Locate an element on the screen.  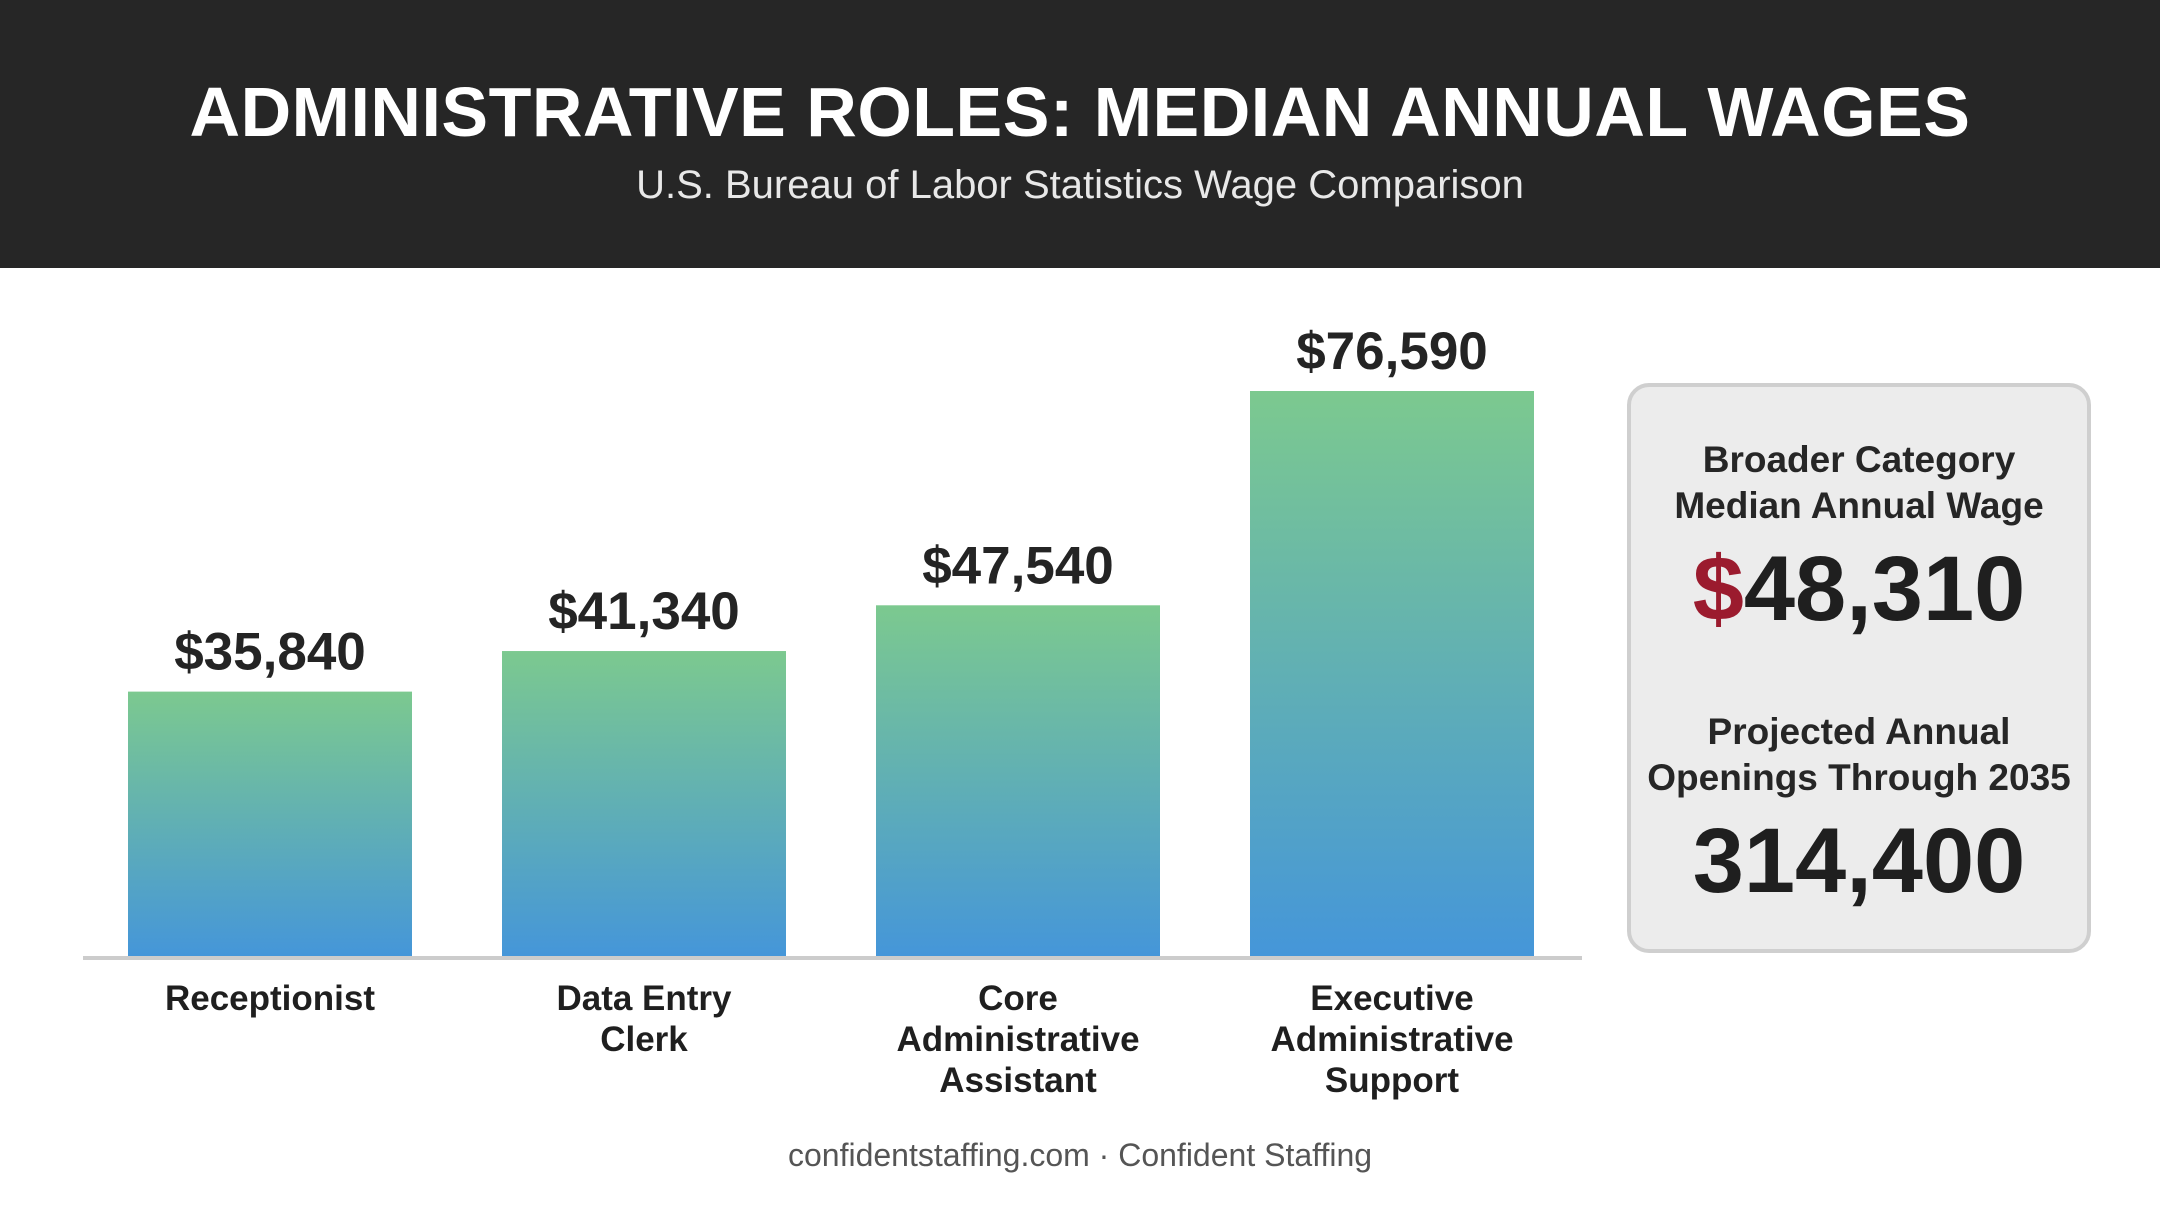
broader-category-wage: $48,310 is located at coordinates (1859, 589).